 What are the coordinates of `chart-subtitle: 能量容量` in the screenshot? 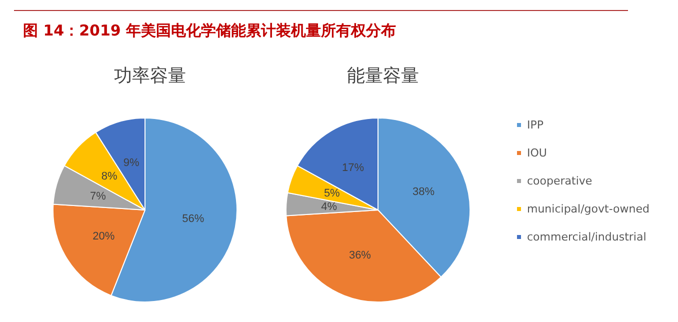 It's located at (383, 76).